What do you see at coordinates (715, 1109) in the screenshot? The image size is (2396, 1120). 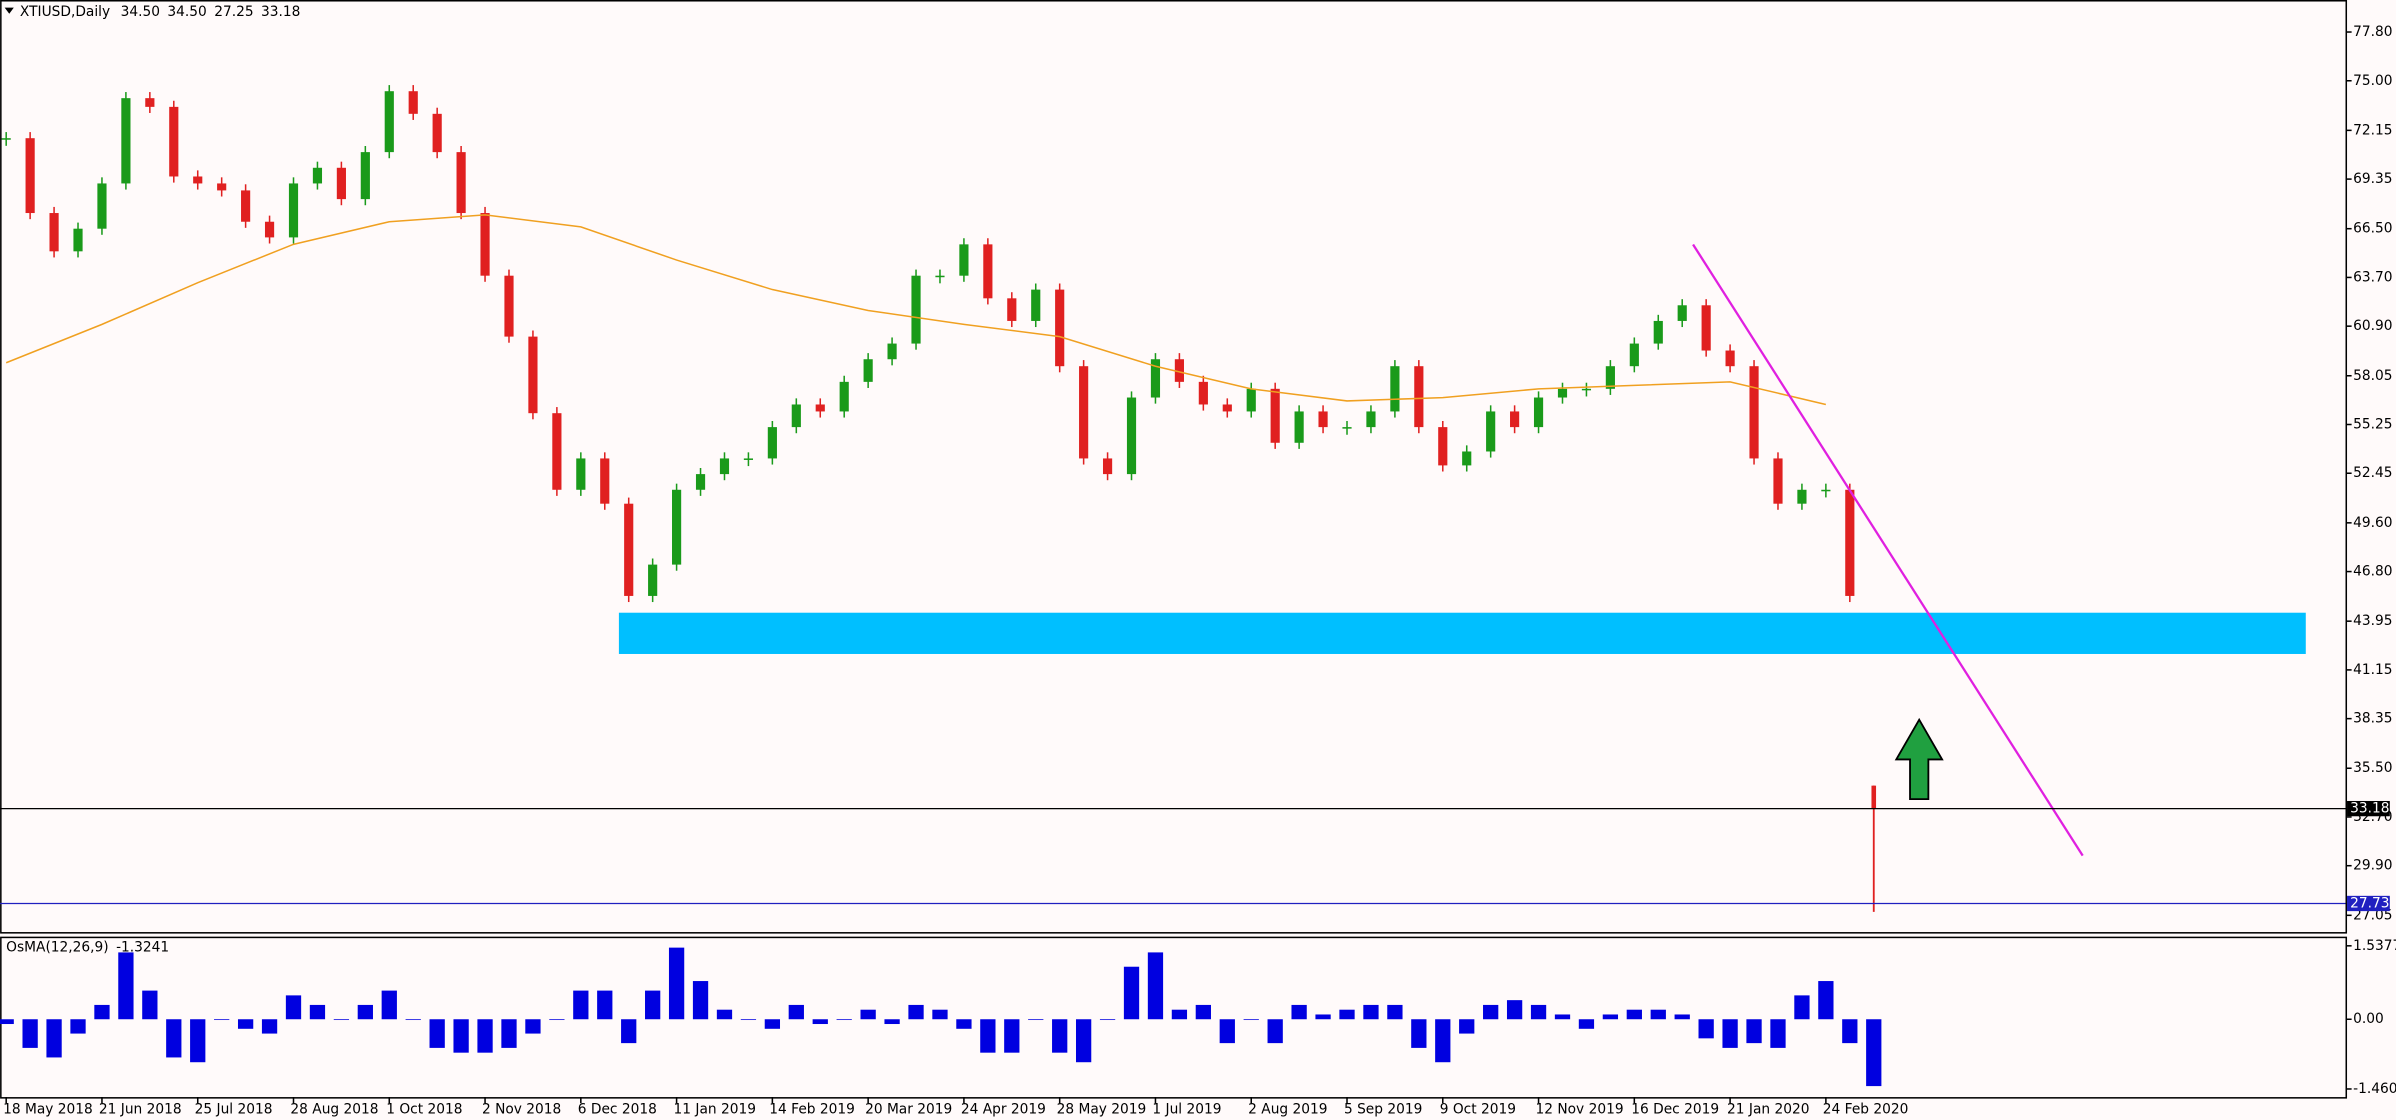 I see `x-tick-label: 11 Jan 2019` at bounding box center [715, 1109].